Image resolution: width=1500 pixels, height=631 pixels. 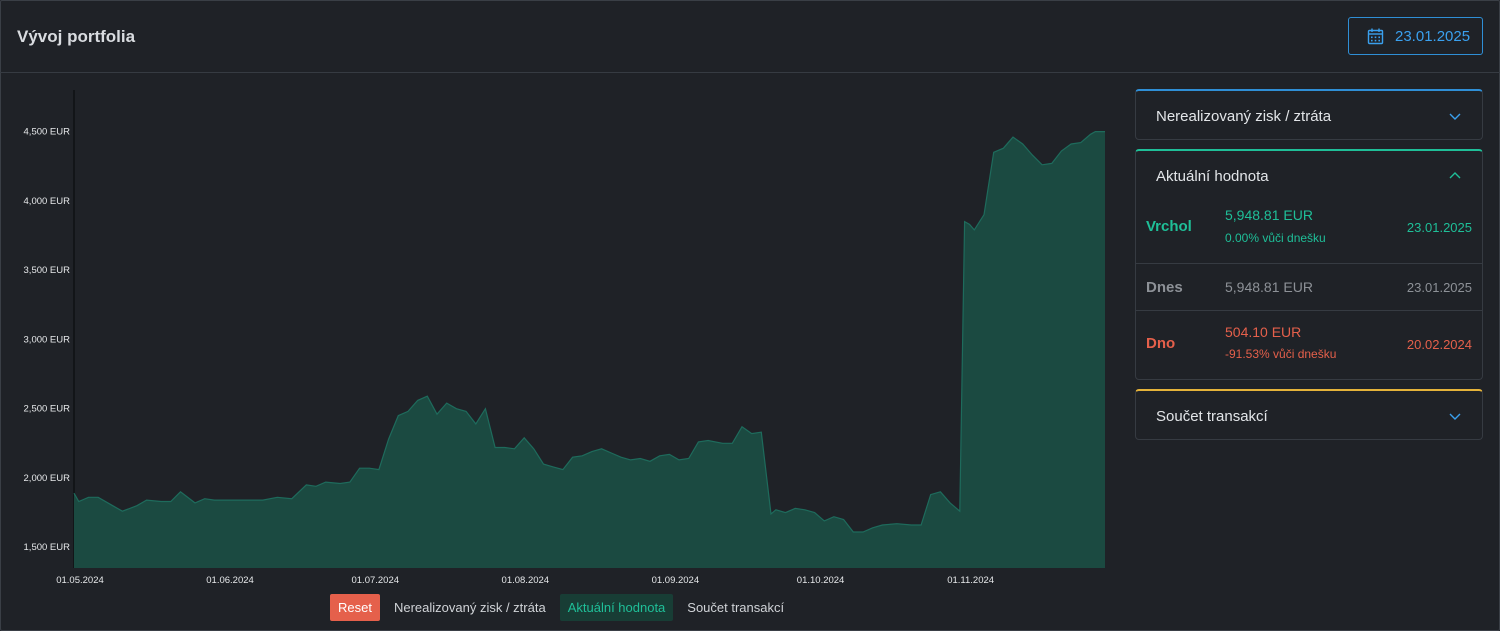 I want to click on card-transactions: Součet transakcí, so click(x=1309, y=414).